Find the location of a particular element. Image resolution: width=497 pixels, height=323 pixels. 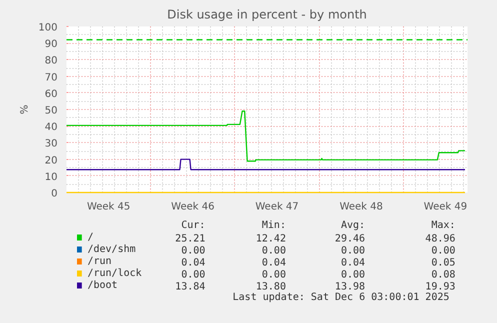

text: 48.96 is located at coordinates (440, 239).